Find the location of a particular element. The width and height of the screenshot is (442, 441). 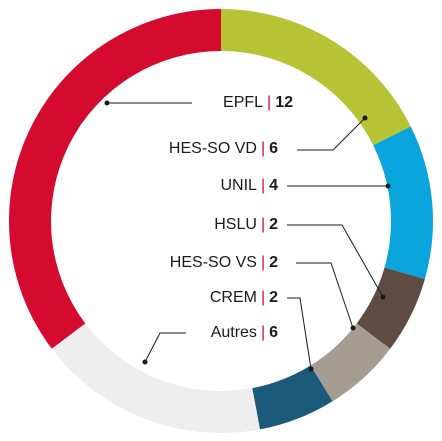

label-name: HSLU is located at coordinates (235, 224).